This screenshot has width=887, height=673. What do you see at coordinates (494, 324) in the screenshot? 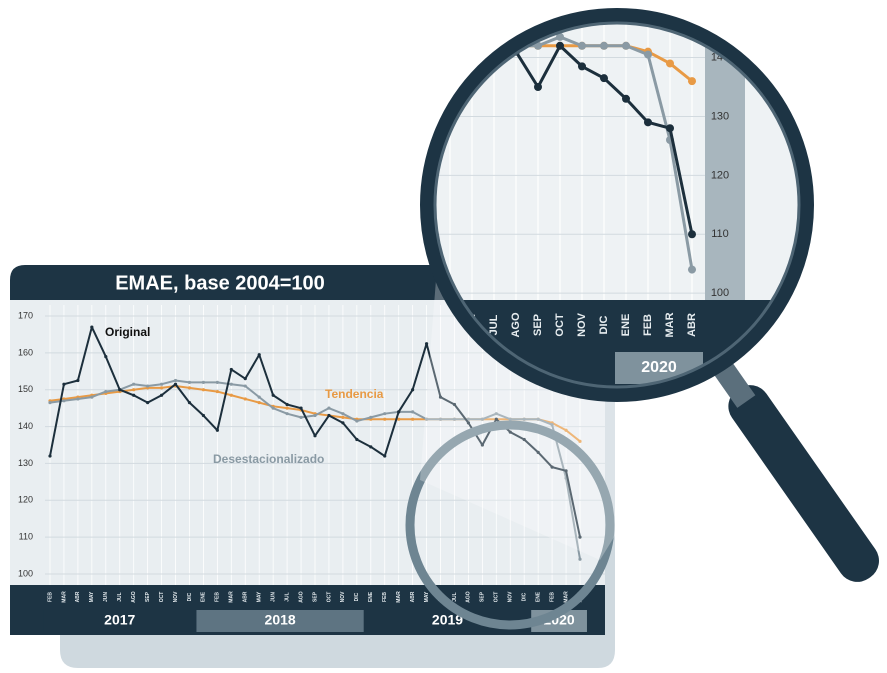
I see `x-tick-label: JUL` at bounding box center [494, 324].